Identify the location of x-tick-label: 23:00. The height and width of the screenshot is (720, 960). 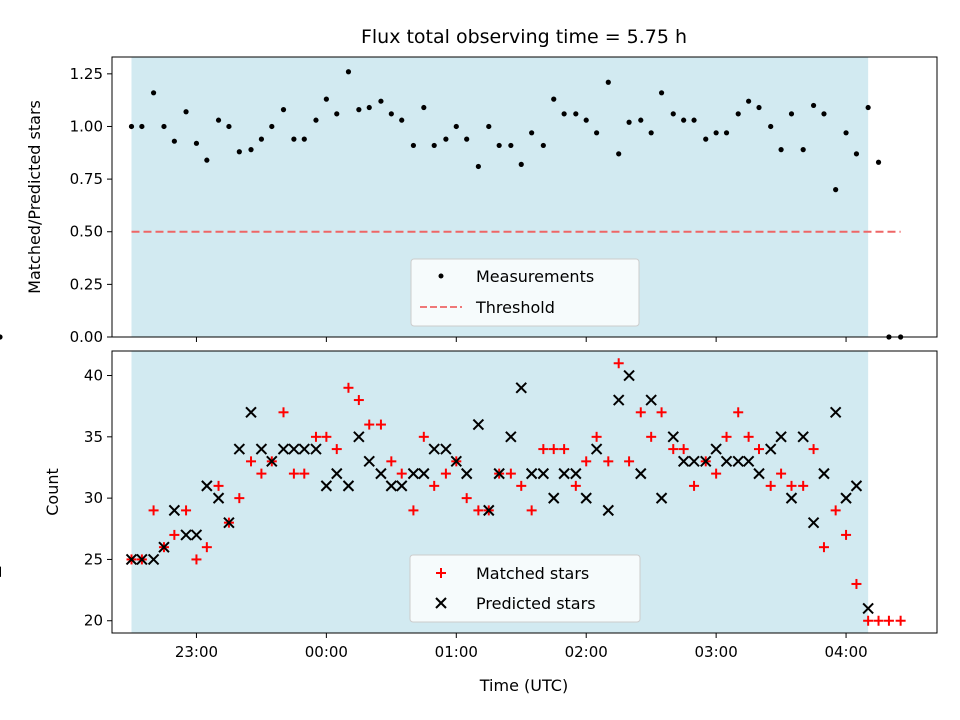
(196, 652).